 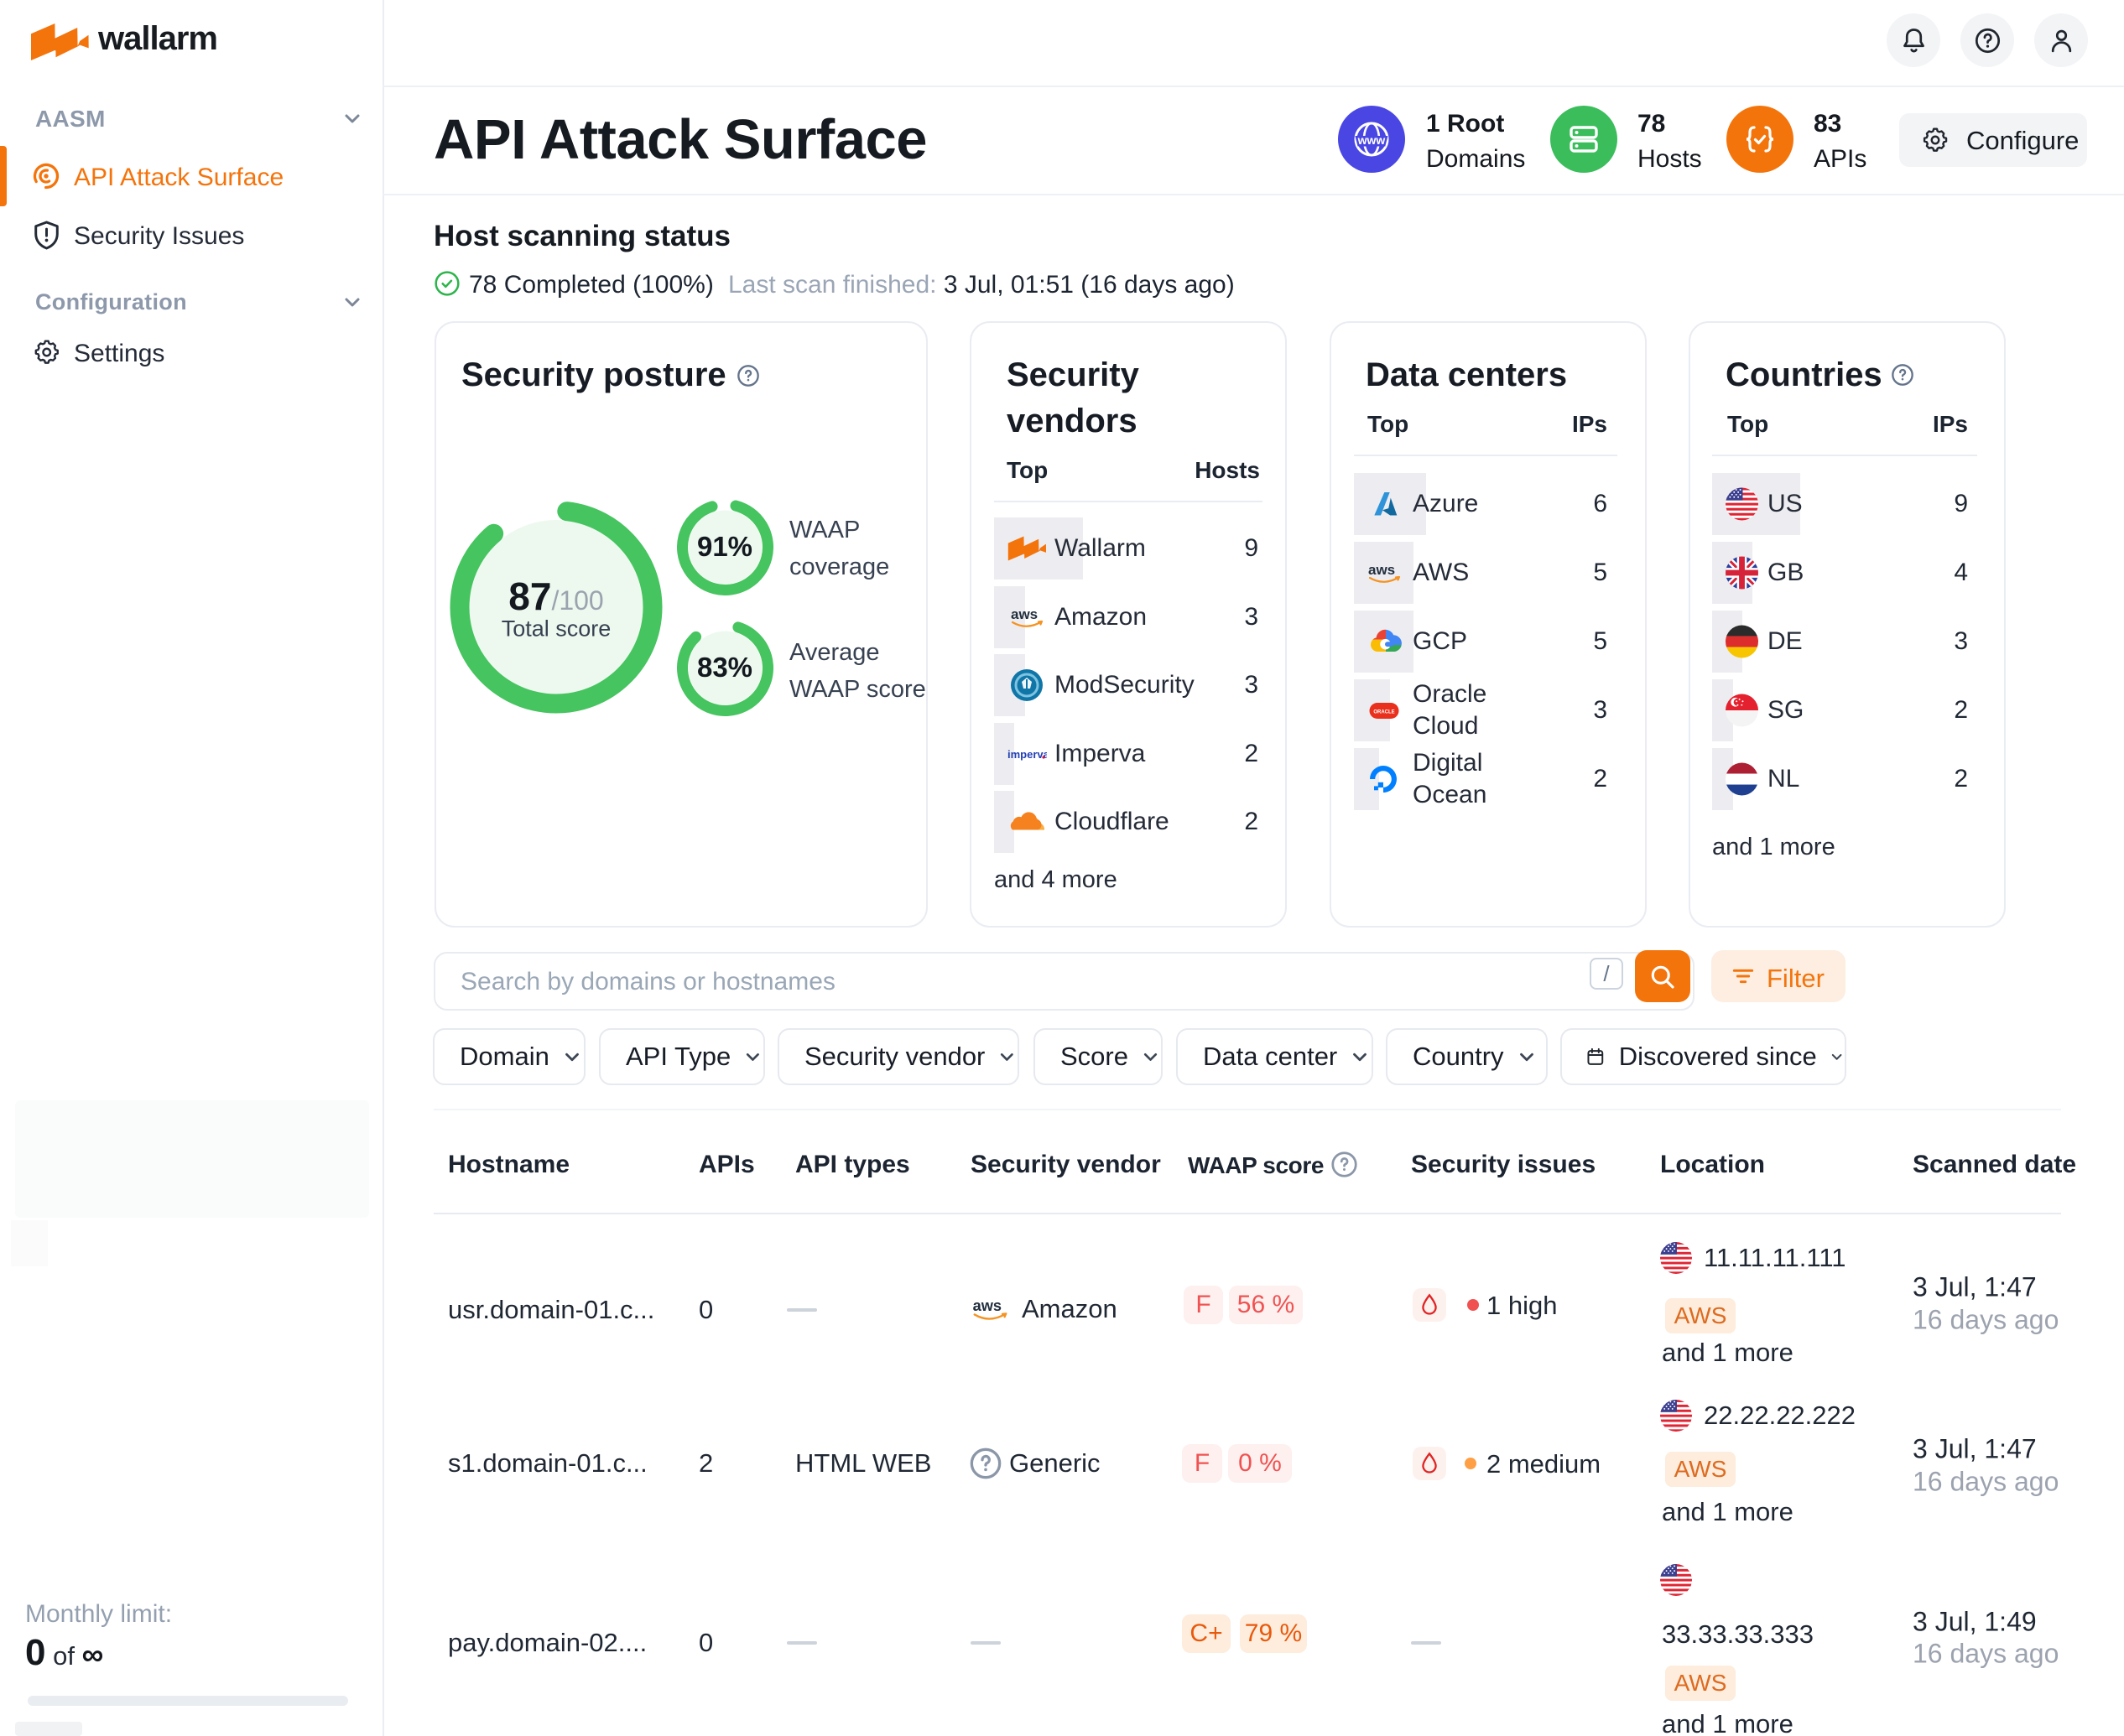 I want to click on svg-text: ORACLE, so click(x=1383, y=712).